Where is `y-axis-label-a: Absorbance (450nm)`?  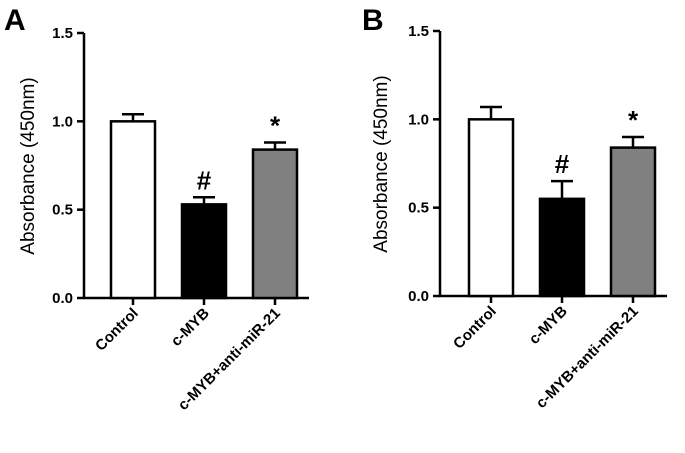 y-axis-label-a: Absorbance (450nm) is located at coordinates (28, 165).